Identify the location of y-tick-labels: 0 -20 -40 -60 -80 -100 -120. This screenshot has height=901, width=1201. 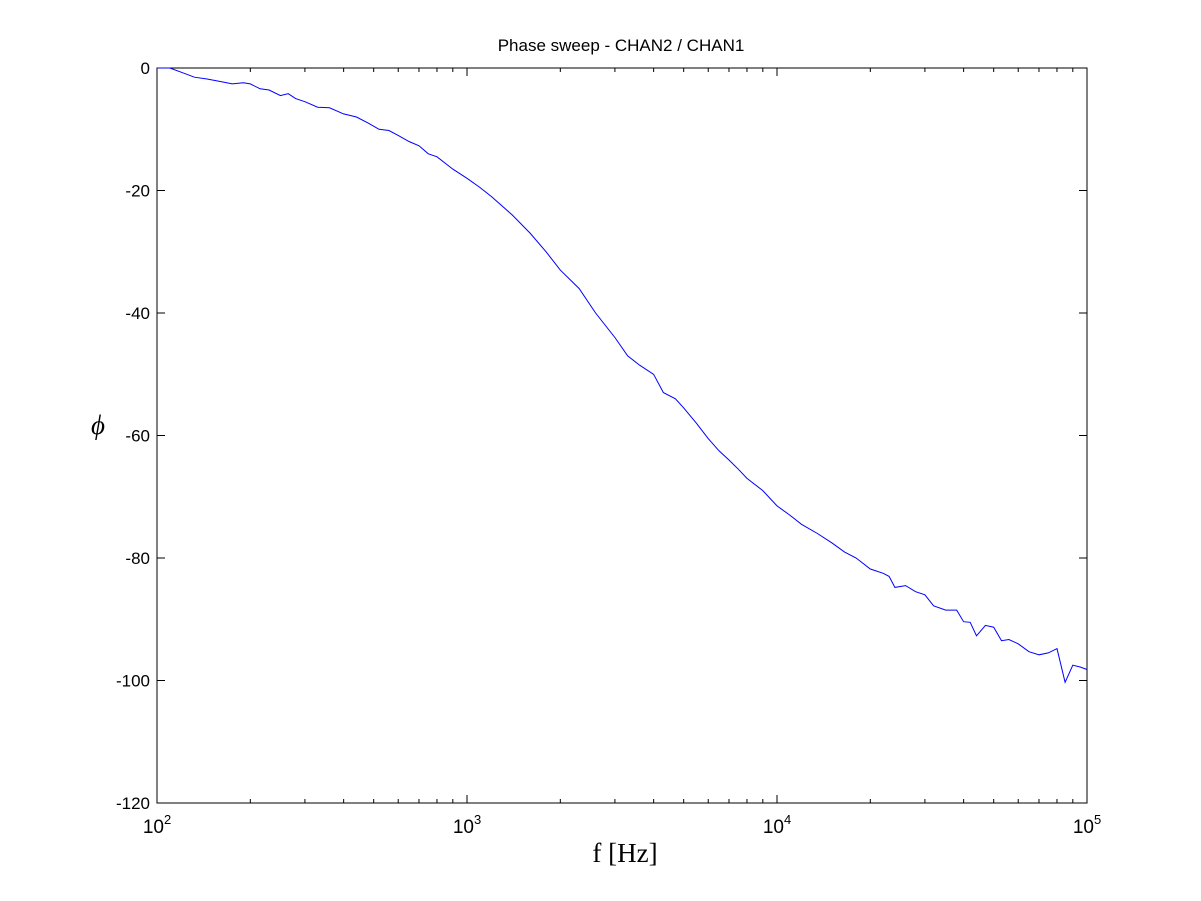
(133, 436).